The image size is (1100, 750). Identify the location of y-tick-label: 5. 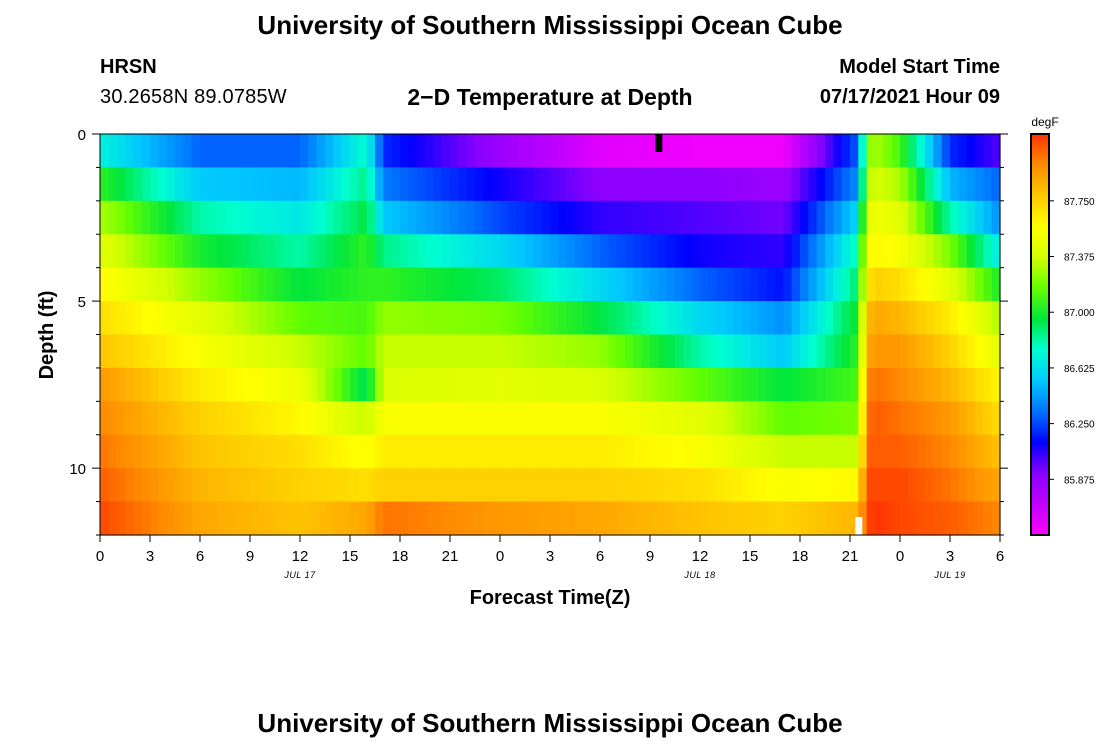
(82, 302).